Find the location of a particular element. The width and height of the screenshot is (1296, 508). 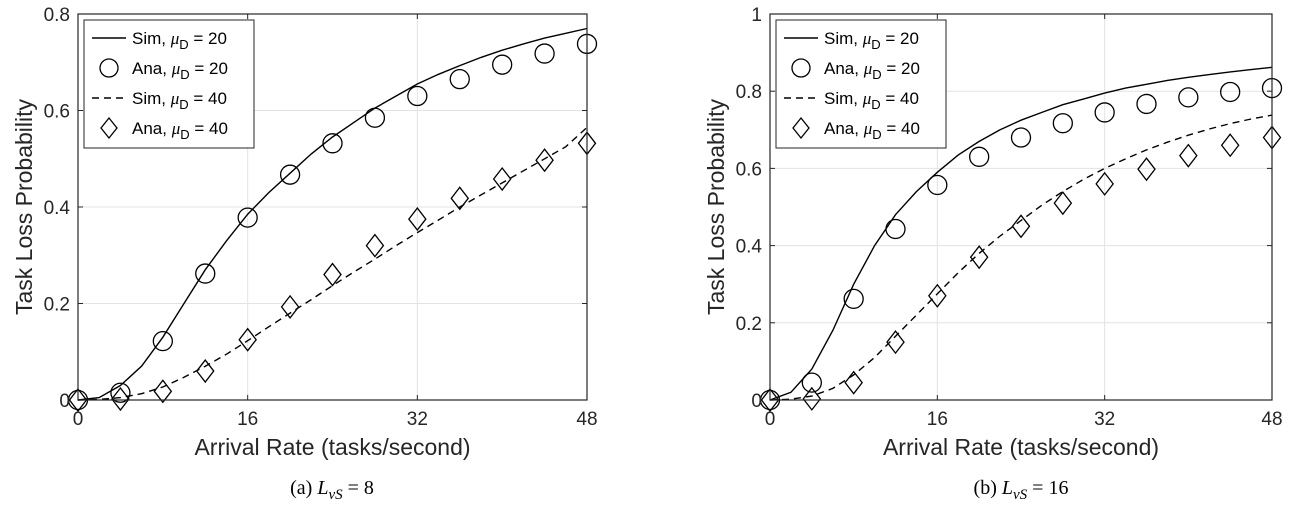

figure-caption: (b) LvS = 16 is located at coordinates (1021, 490).